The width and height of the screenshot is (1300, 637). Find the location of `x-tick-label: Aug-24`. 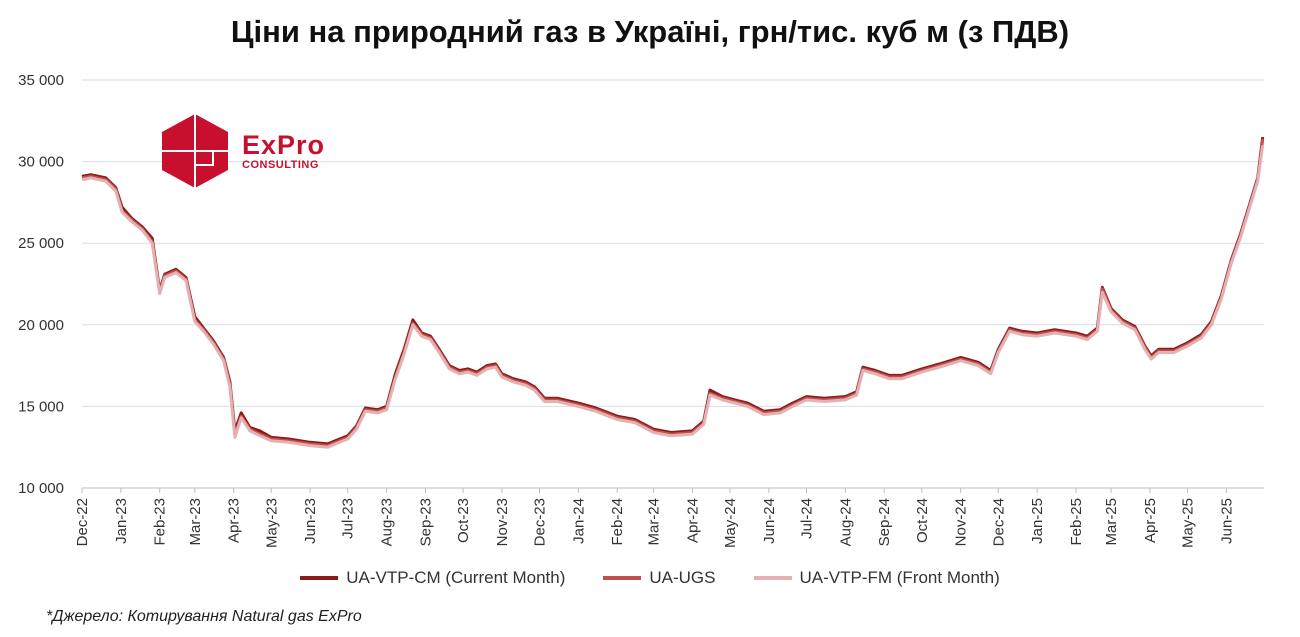

x-tick-label: Aug-24 is located at coordinates (845, 522).